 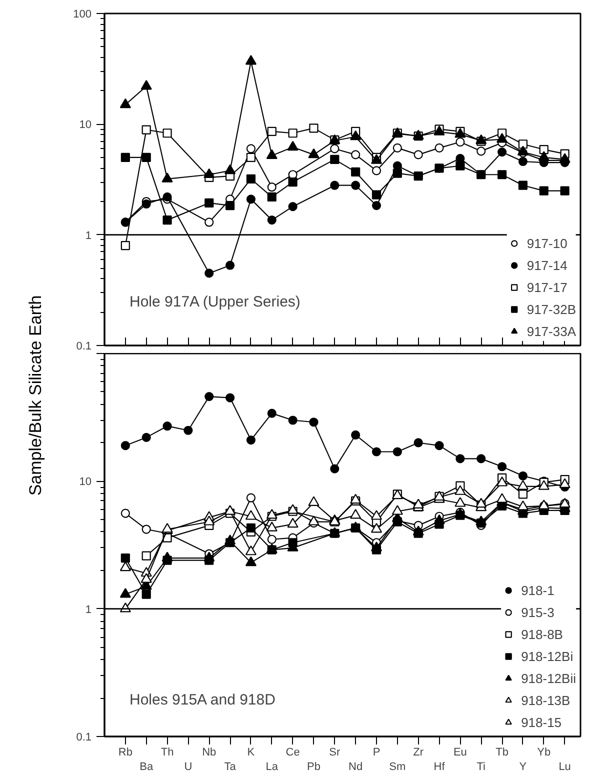 What do you see at coordinates (523, 766) in the screenshot?
I see `x-tick-label: Y` at bounding box center [523, 766].